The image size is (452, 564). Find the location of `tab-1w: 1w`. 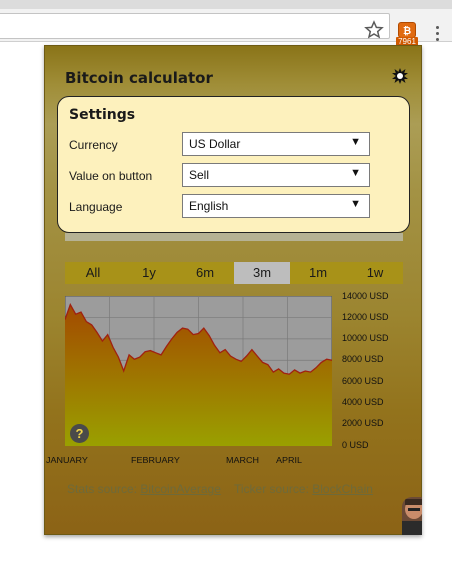

tab-1w: 1w is located at coordinates (375, 272).